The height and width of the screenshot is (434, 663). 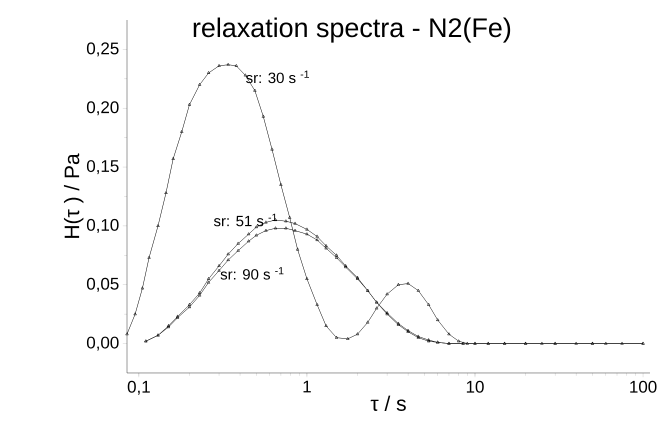 I want to click on y-tick-label: 0,25, so click(x=102, y=49).